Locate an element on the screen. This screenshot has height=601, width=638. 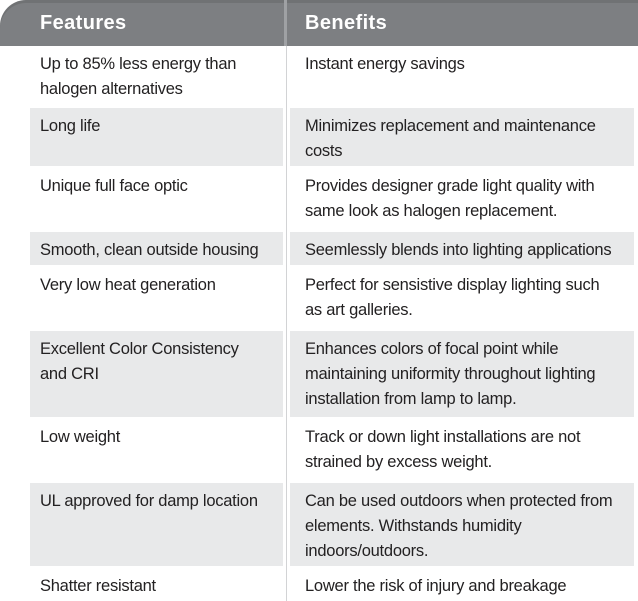
feature-cell: UL approved for damp location is located at coordinates (156, 524).